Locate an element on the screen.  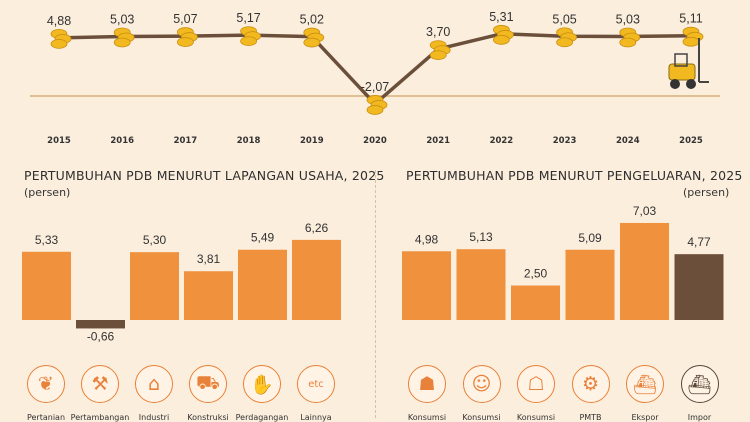
bar-value-label: -0,66 is located at coordinates (101, 336).